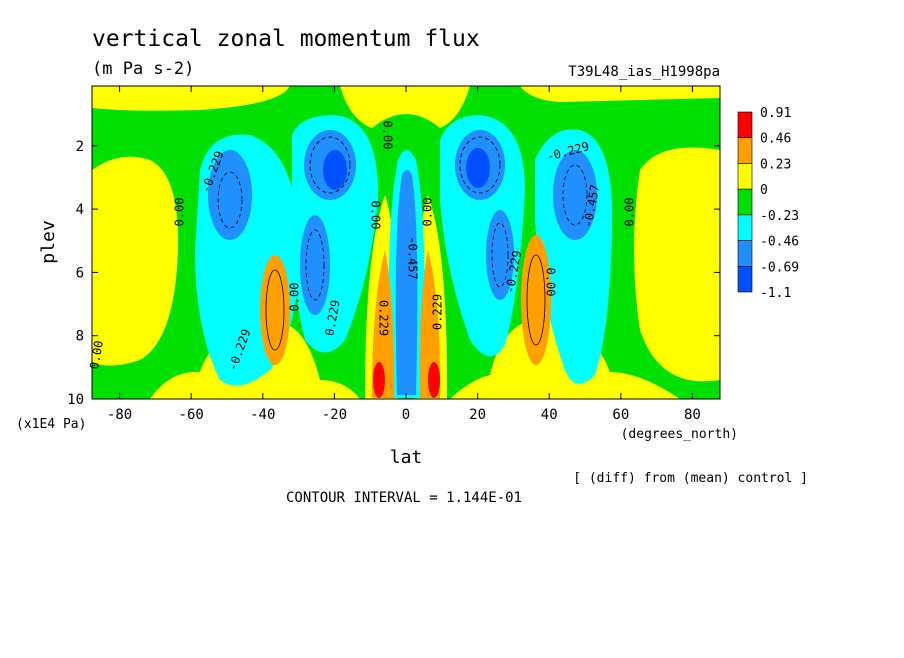  I want to click on contour-interval: CONTOUR INTERVAL = 1.144E-01, so click(404, 498).